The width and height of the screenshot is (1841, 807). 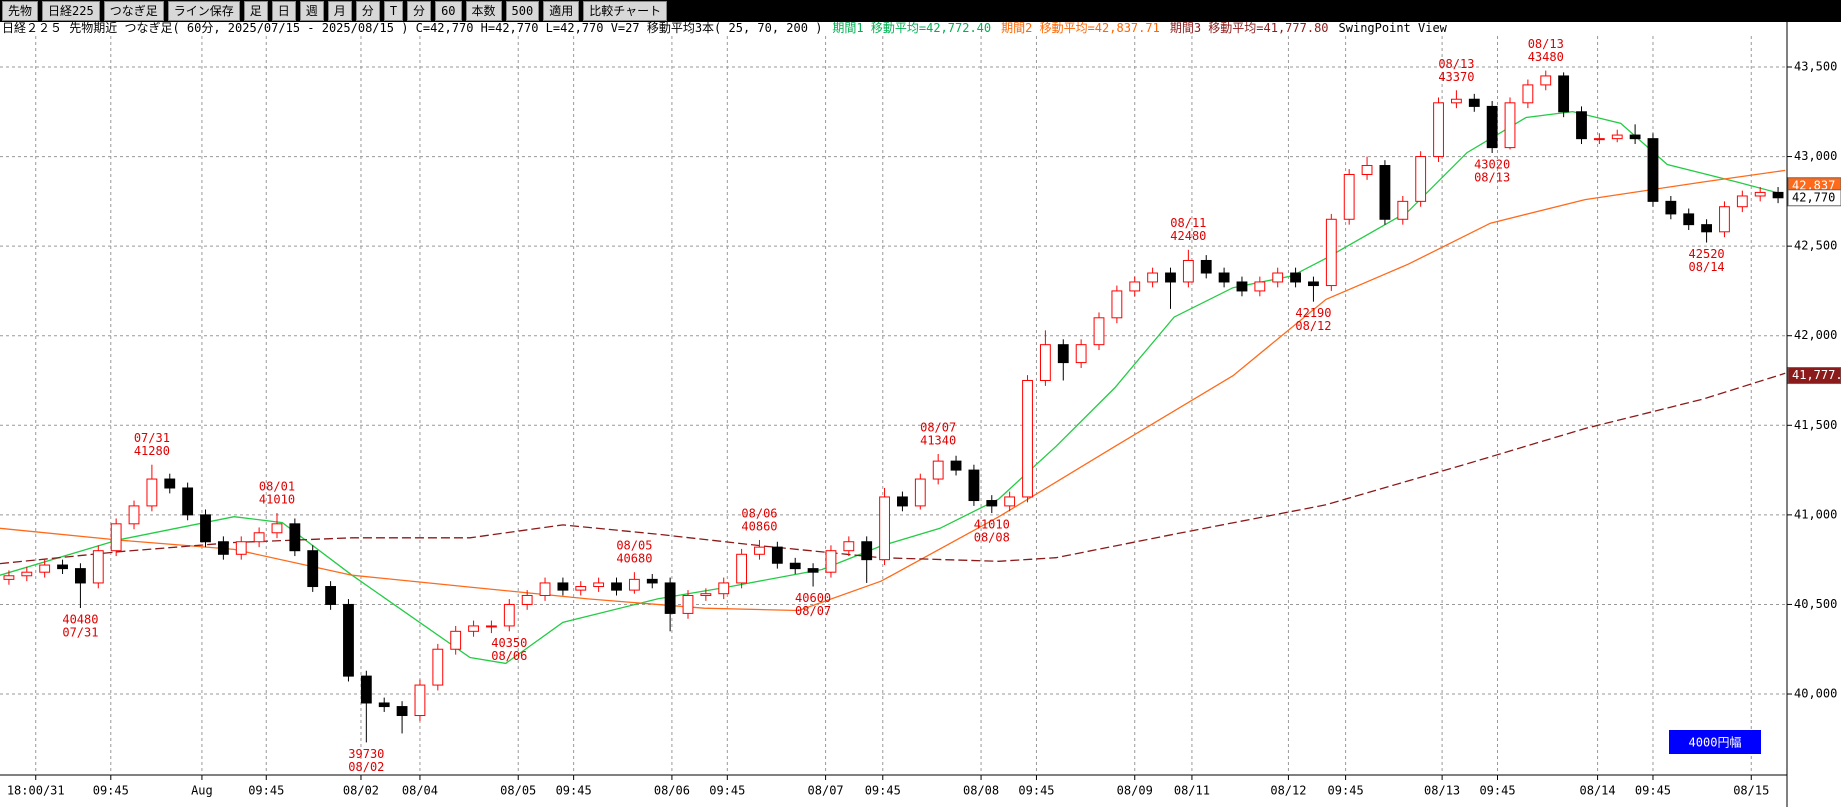 What do you see at coordinates (509, 656) in the screenshot?
I see `swing-date: 08/06` at bounding box center [509, 656].